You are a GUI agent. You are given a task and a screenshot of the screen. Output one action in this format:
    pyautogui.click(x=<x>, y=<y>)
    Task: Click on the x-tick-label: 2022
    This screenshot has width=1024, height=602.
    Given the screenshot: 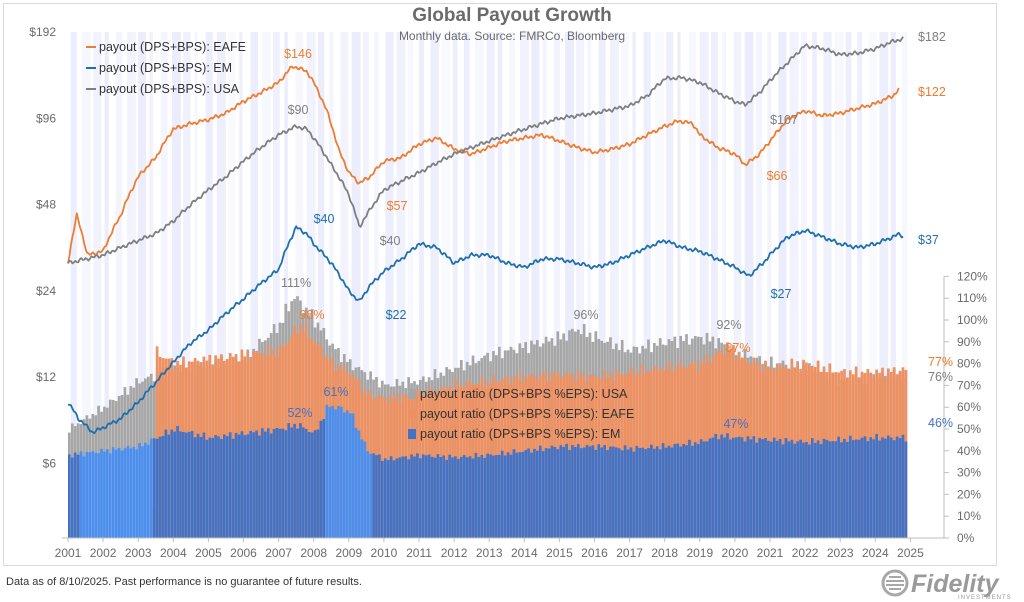 What is the action you would take?
    pyautogui.click(x=805, y=553)
    